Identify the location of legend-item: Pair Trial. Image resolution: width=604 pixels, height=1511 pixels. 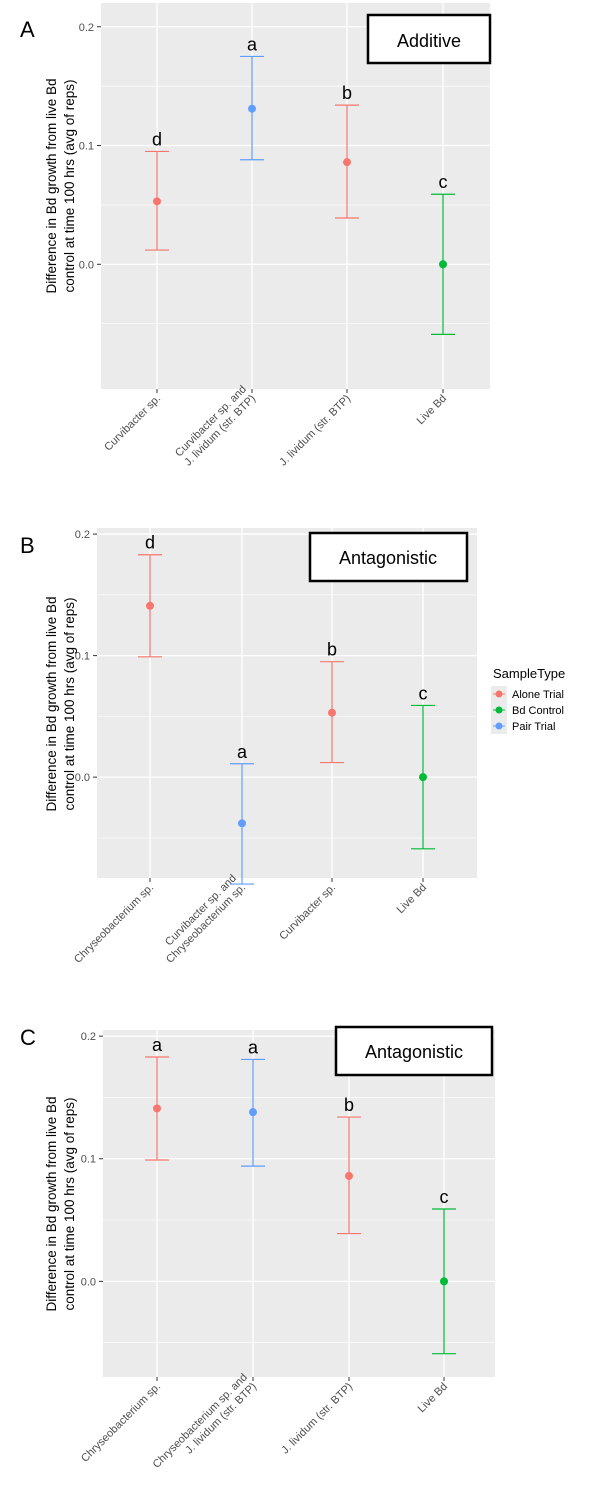
(523, 726).